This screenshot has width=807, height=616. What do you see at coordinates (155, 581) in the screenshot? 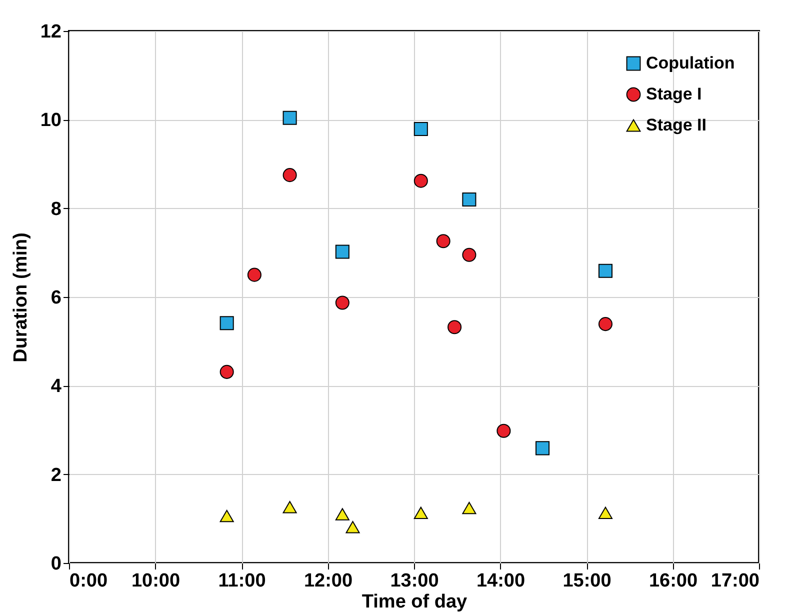
I see `x-tick-label: 10:00` at bounding box center [155, 581].